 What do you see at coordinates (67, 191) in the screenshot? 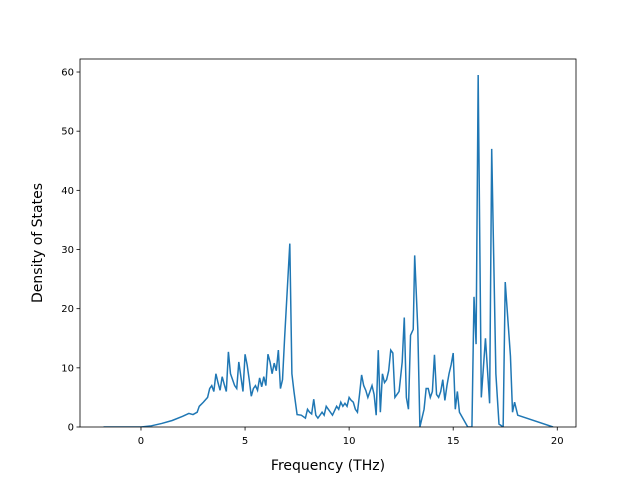
I see `y-tick-label: 40` at bounding box center [67, 191].